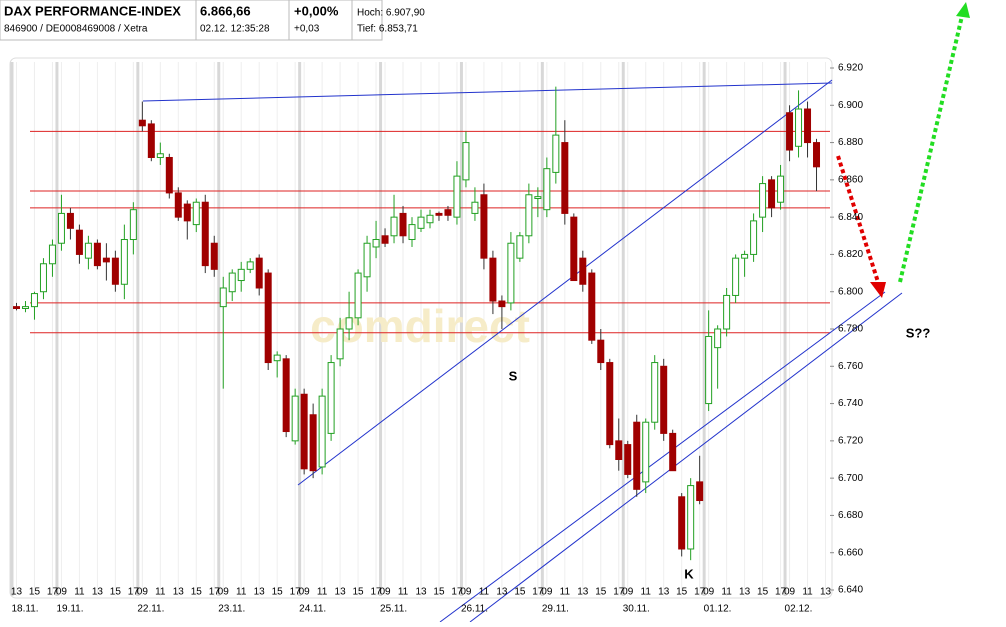 This screenshot has width=1006, height=627. What do you see at coordinates (487, 92) in the screenshot?
I see `trend-line` at bounding box center [487, 92].